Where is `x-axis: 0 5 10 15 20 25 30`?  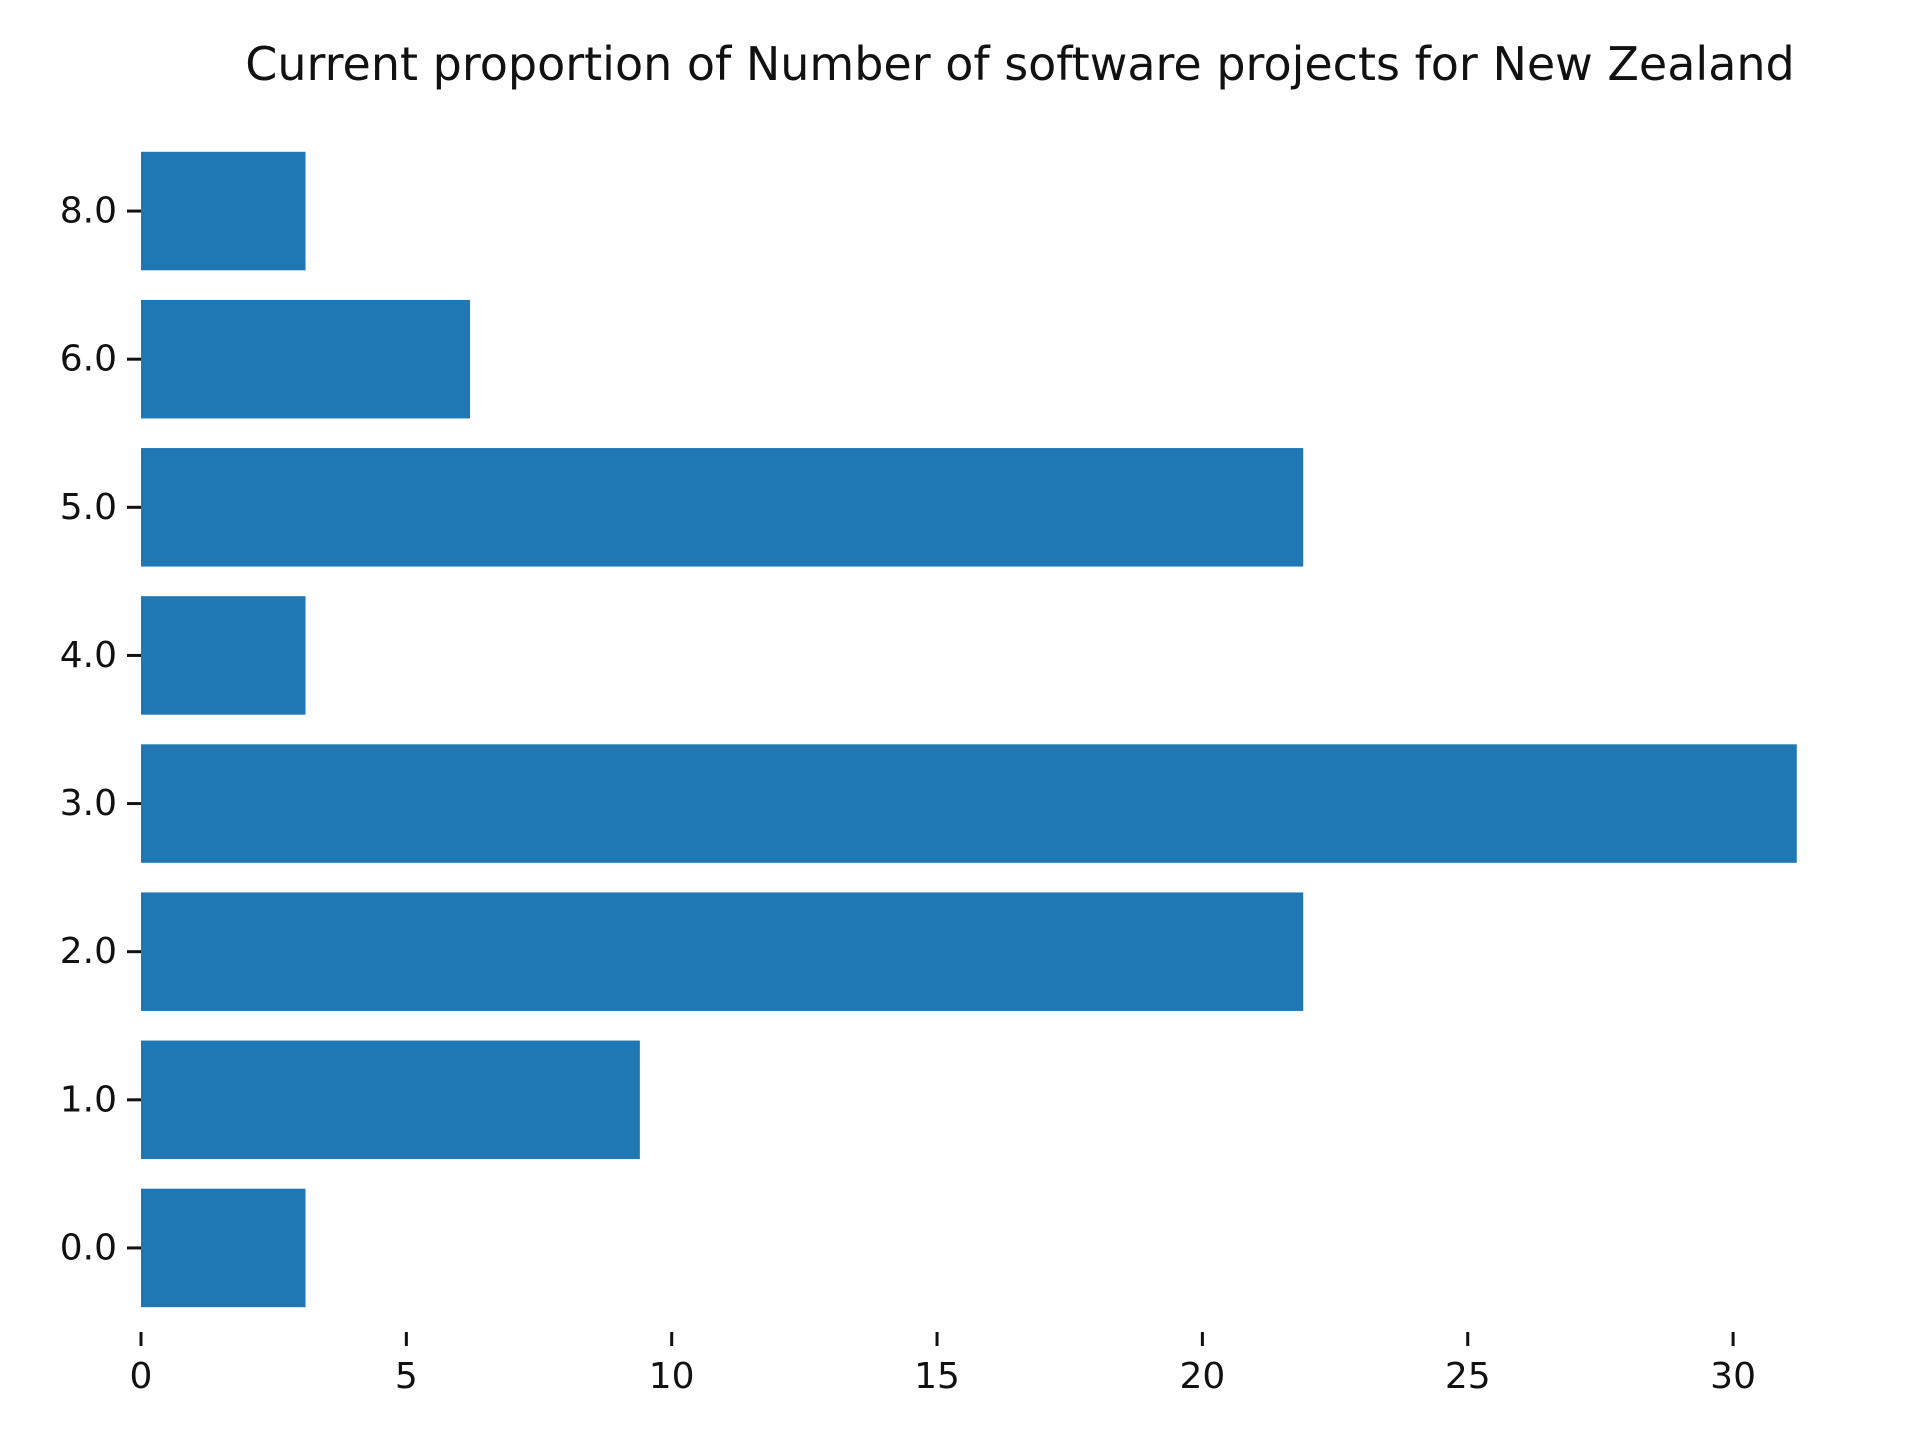
x-axis: 0 5 10 15 20 25 30 is located at coordinates (943, 1364).